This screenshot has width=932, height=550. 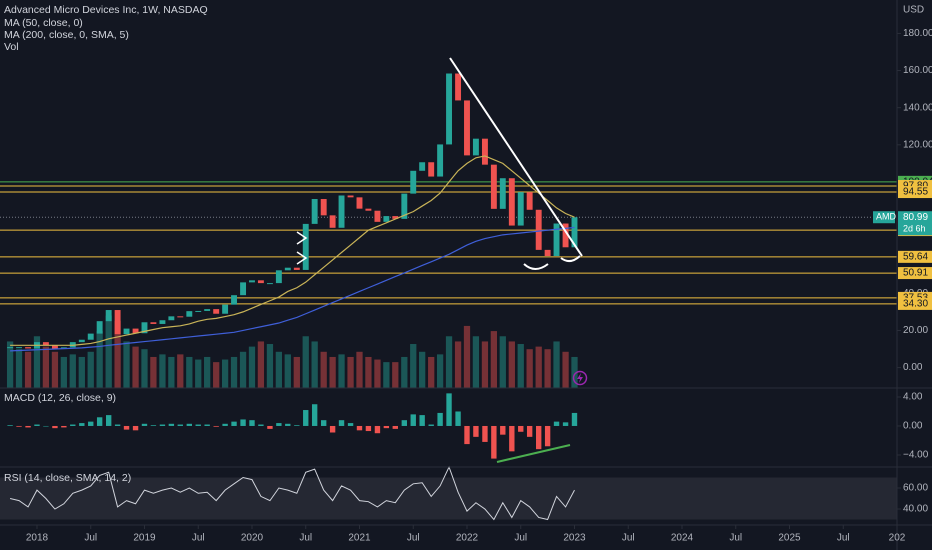 I want to click on symbol-label: AMD, so click(x=886, y=217).